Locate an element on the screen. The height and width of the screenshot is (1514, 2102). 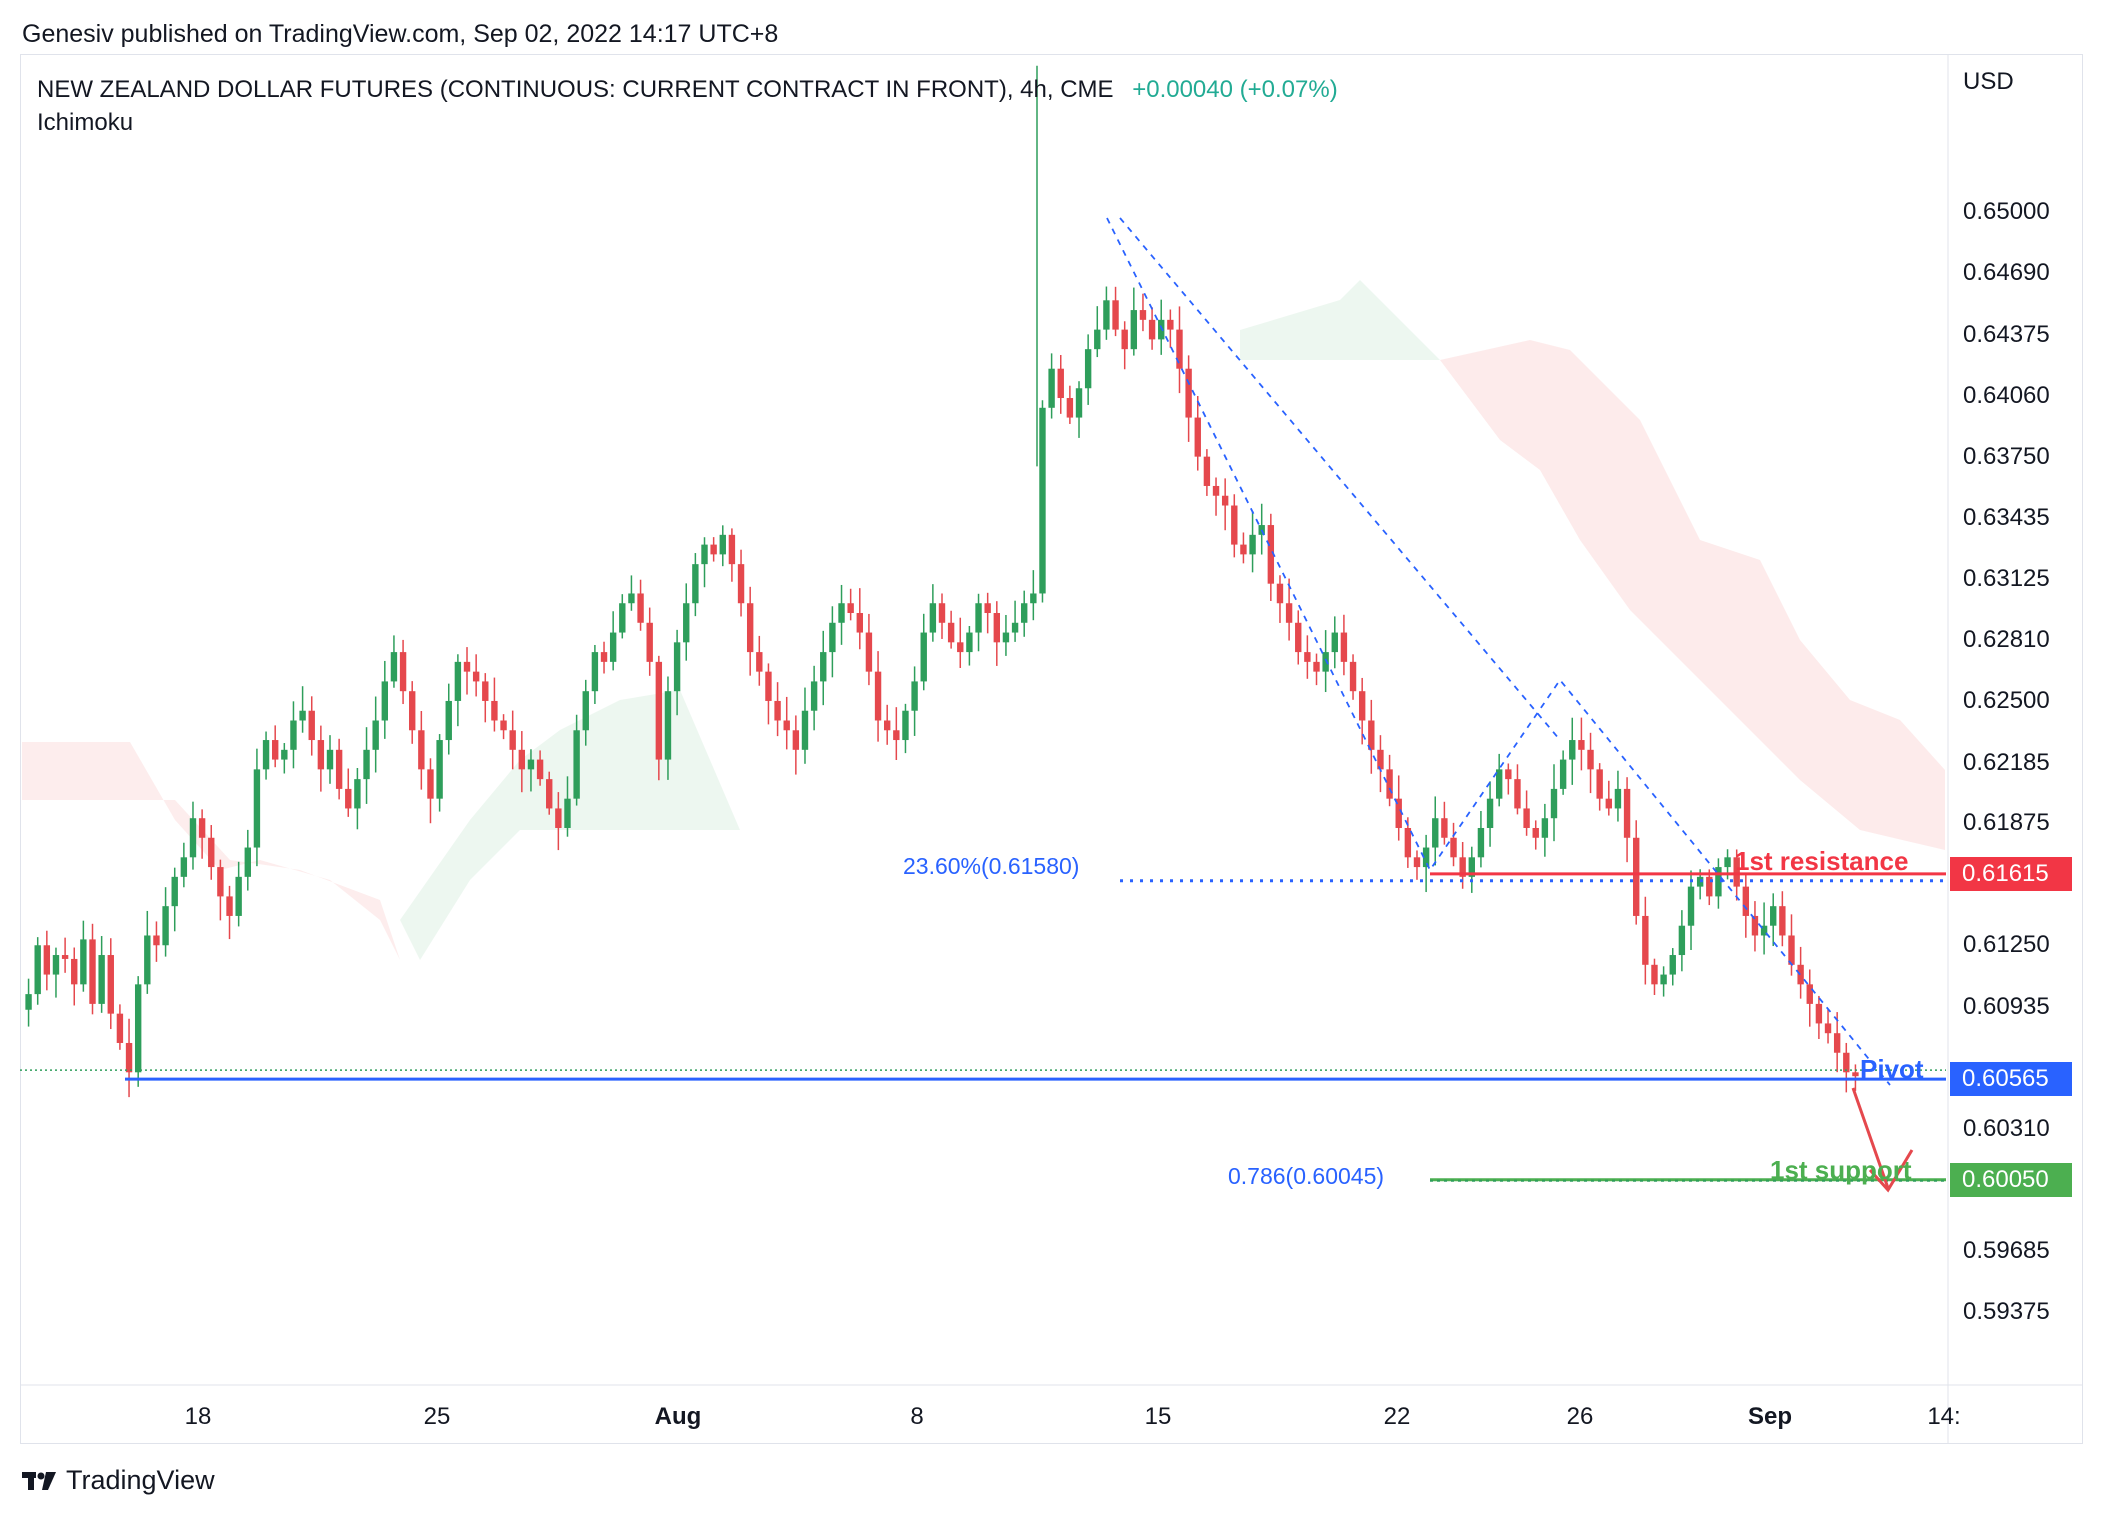
x-tick-label: 14: is located at coordinates (1944, 1416).